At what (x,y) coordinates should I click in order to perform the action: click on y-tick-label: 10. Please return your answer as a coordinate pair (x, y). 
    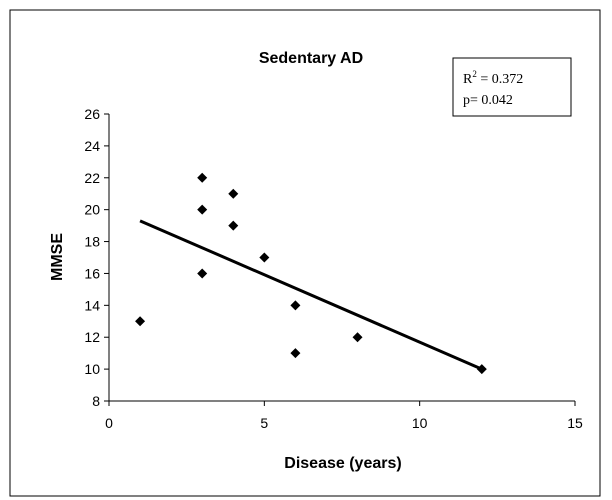
    Looking at the image, I should click on (92, 369).